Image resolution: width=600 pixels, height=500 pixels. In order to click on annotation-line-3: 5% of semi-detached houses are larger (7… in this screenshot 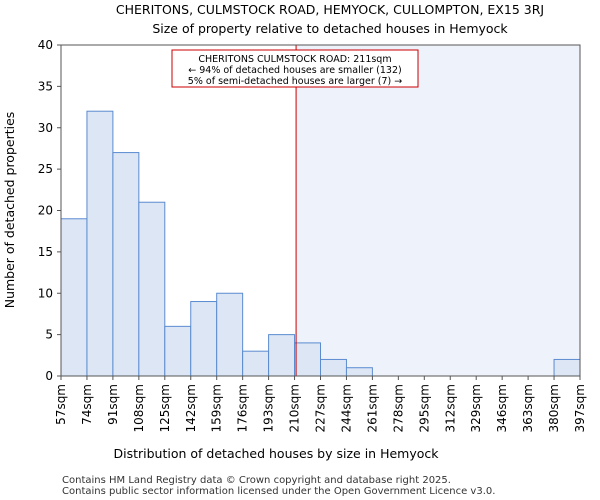, I will do `click(295, 81)`.